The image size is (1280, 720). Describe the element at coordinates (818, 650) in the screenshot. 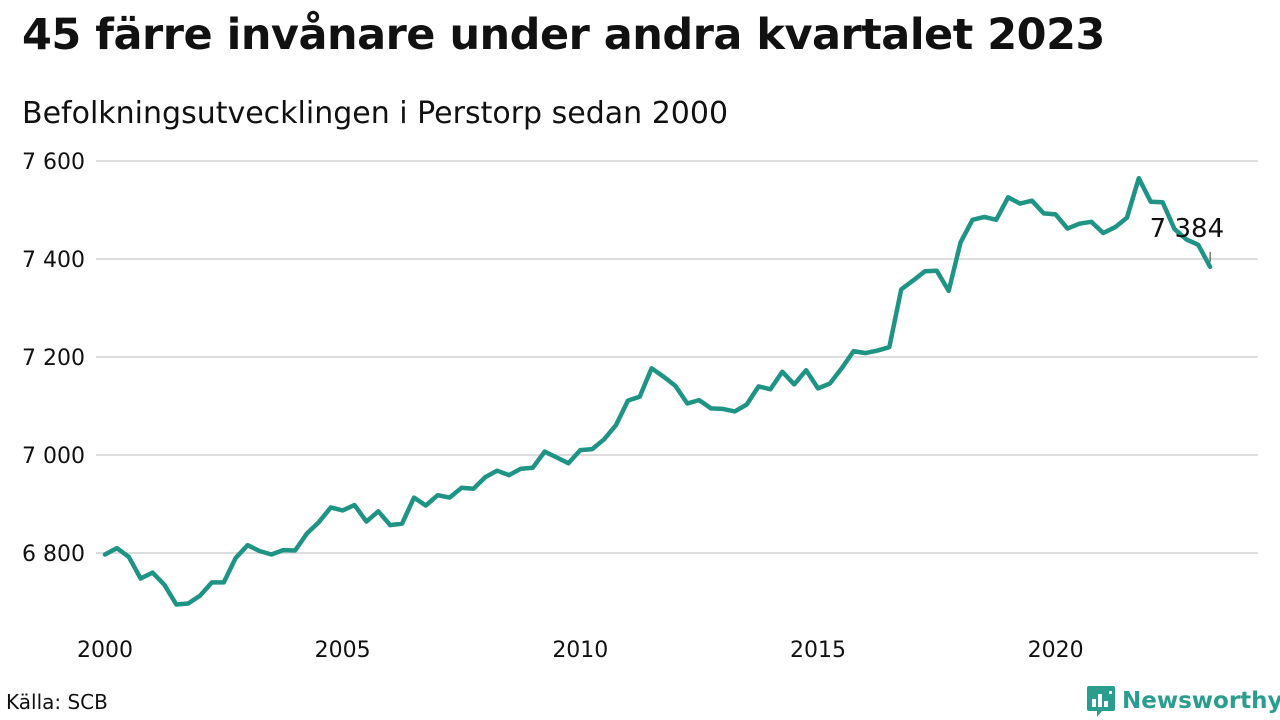

I see `x-tick-label: 2015` at that location.